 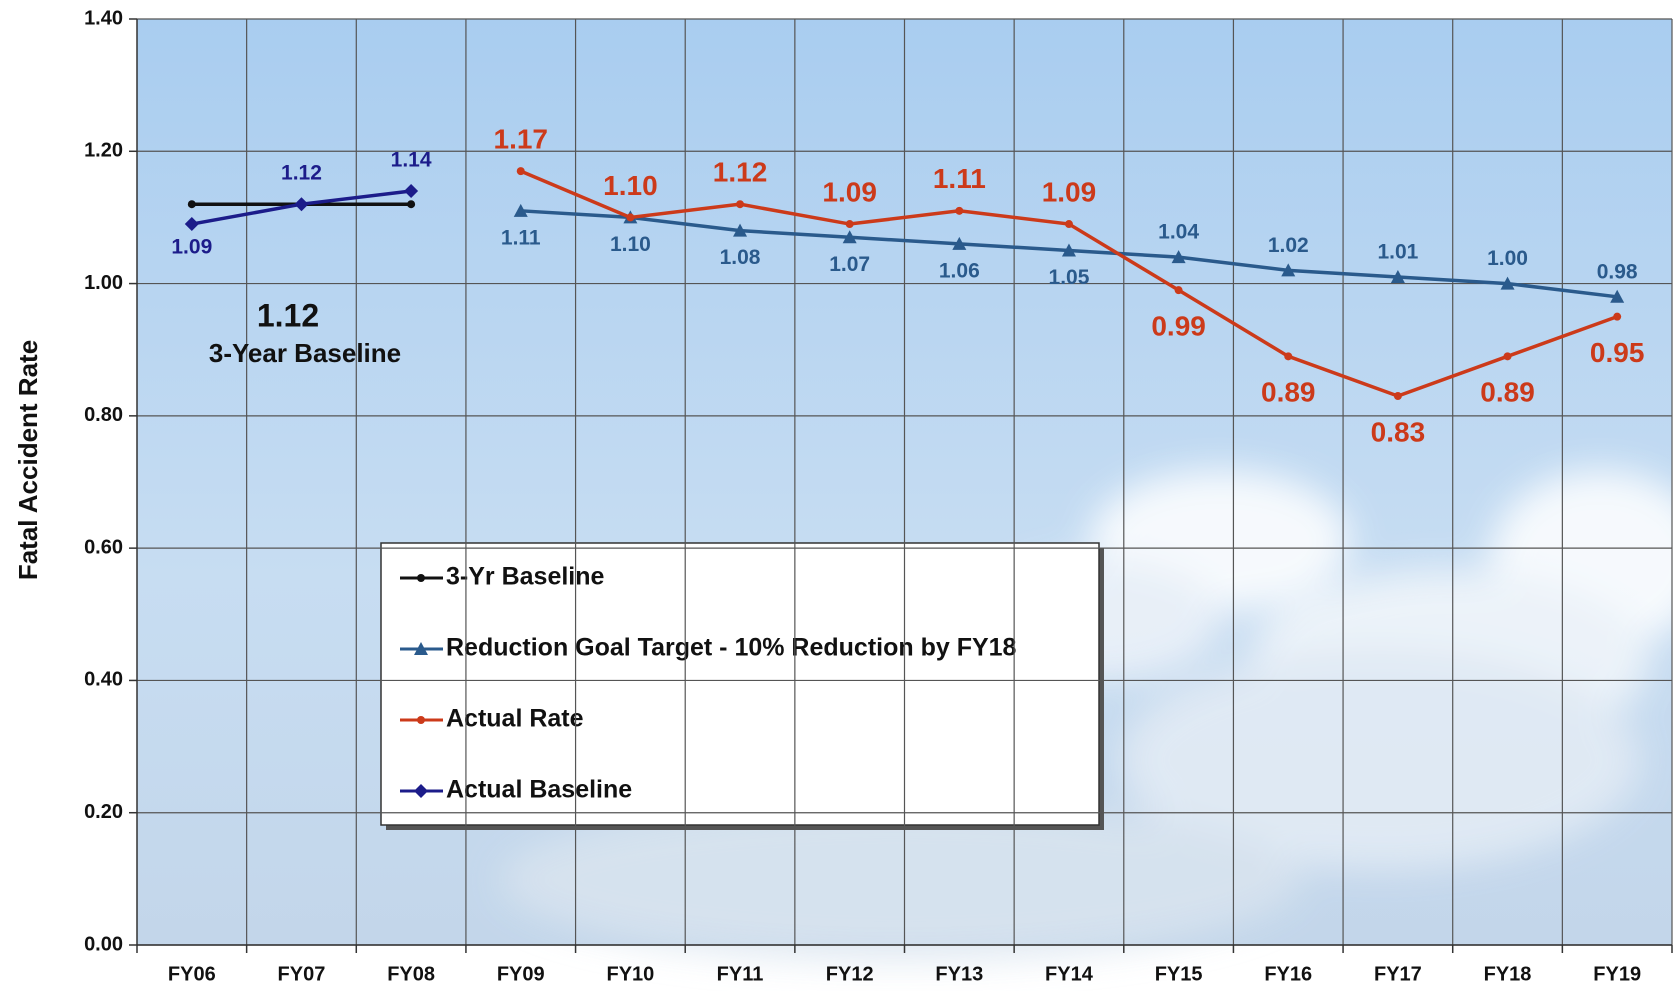 What do you see at coordinates (630, 974) in the screenshot?
I see `x-tick-label: FY10` at bounding box center [630, 974].